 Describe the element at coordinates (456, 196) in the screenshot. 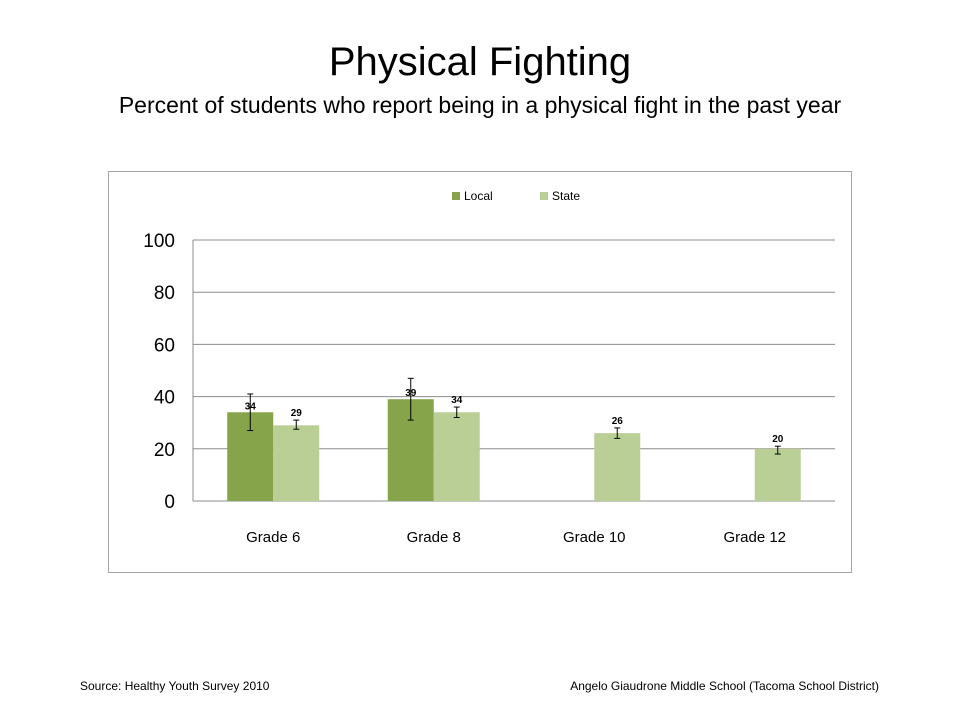

I see `legend-swatch-local` at that location.